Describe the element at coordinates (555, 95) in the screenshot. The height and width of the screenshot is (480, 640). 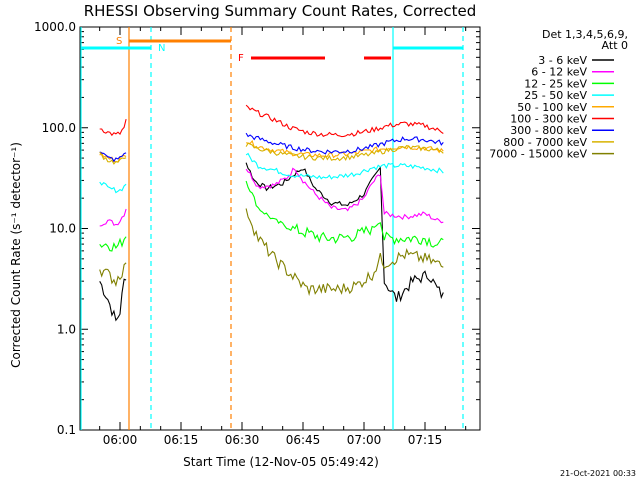
I see `legend-label: 25 - 50 keV` at that location.